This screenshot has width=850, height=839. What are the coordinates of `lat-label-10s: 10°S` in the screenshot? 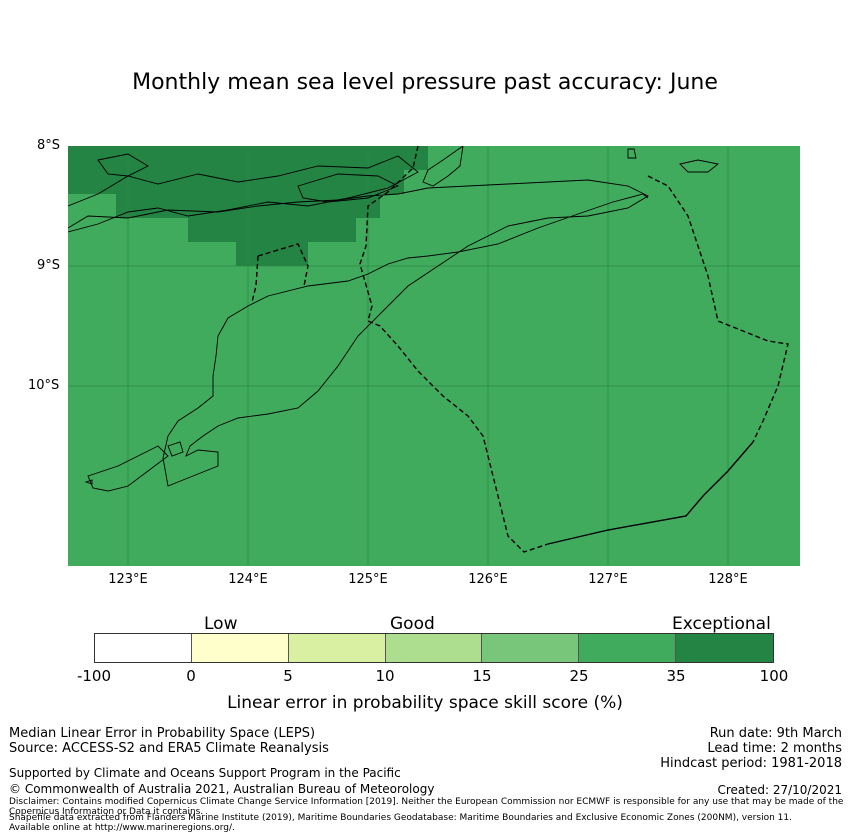 It's located at (44, 385).